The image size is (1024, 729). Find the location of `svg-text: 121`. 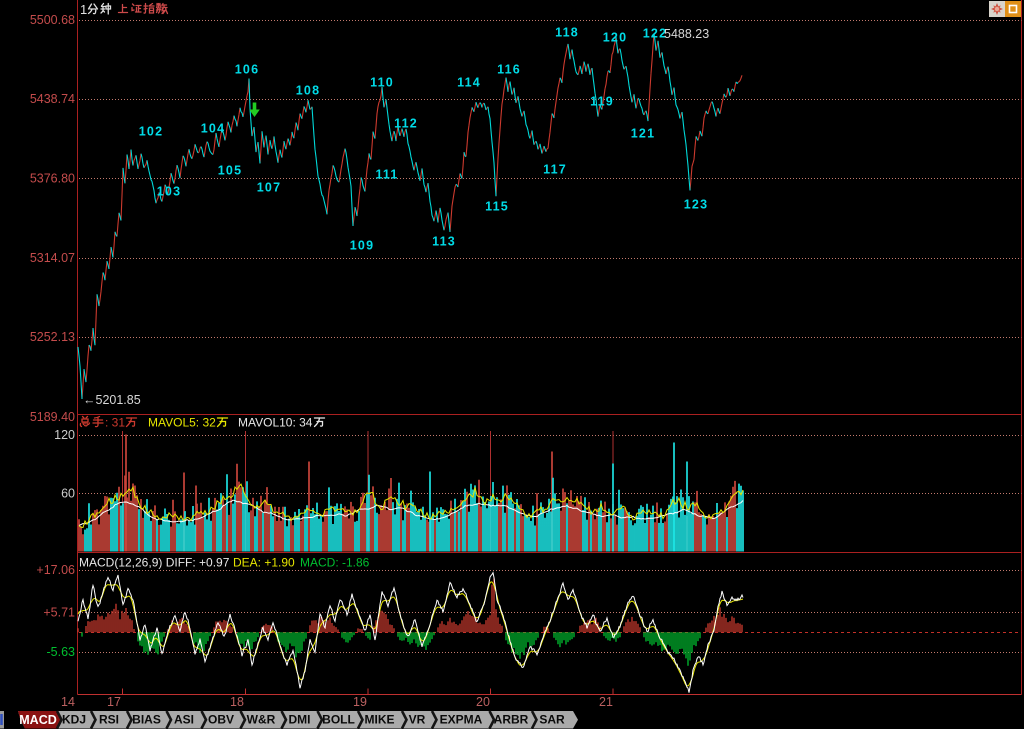

svg-text: 121 is located at coordinates (643, 134).